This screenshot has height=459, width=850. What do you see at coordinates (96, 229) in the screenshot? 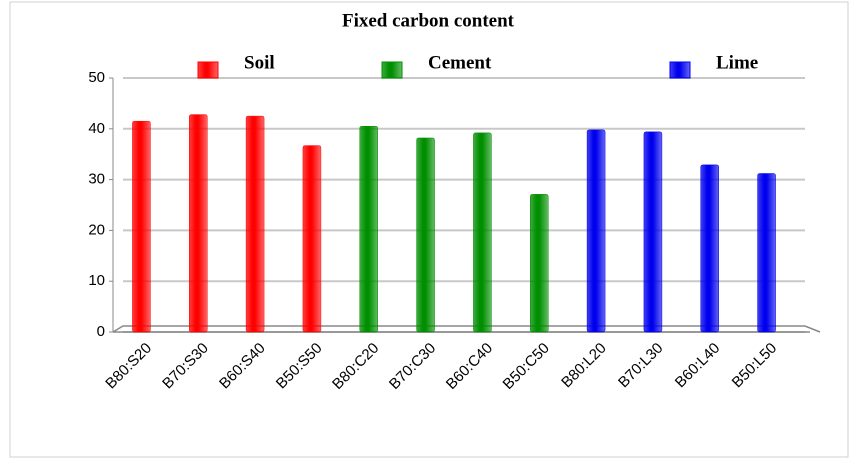
I see `y-tick-label: 20` at bounding box center [96, 229].